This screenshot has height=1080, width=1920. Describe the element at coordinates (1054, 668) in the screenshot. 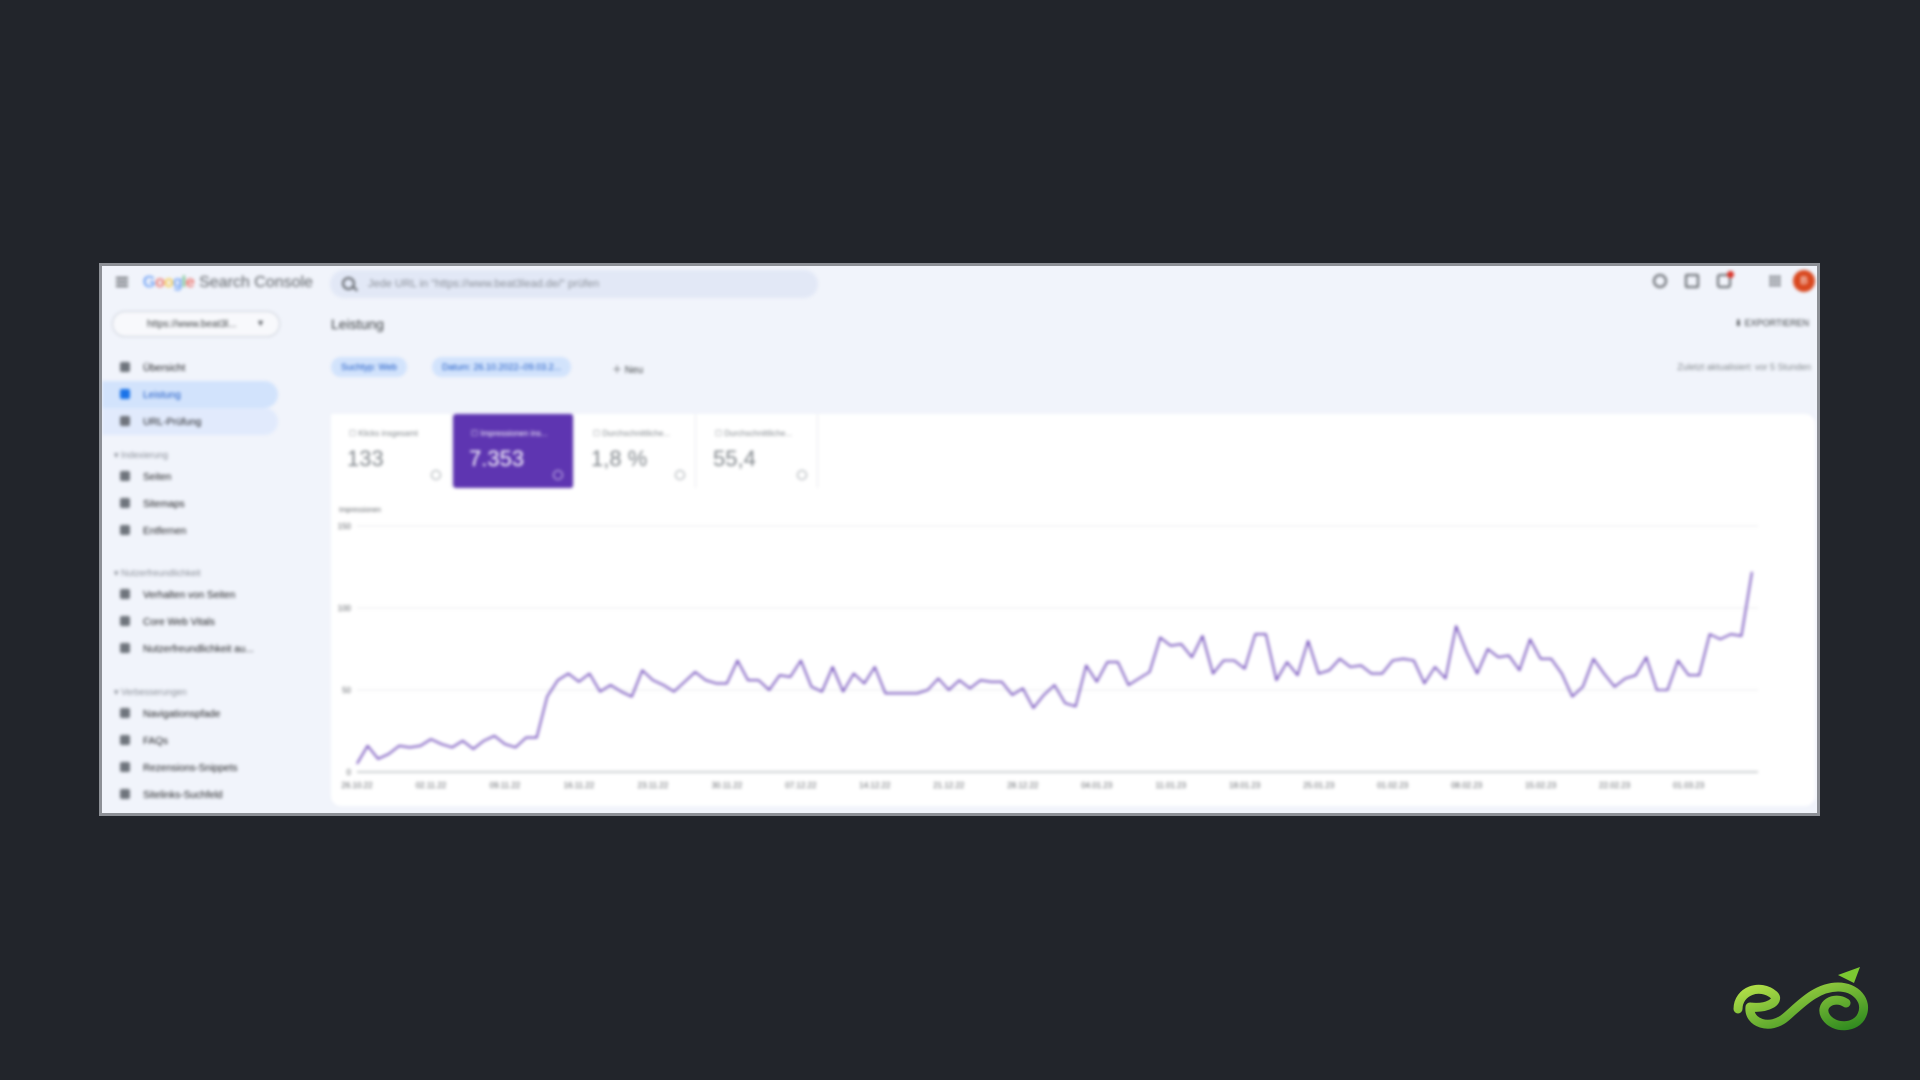

I see `impressions-series-line` at that location.